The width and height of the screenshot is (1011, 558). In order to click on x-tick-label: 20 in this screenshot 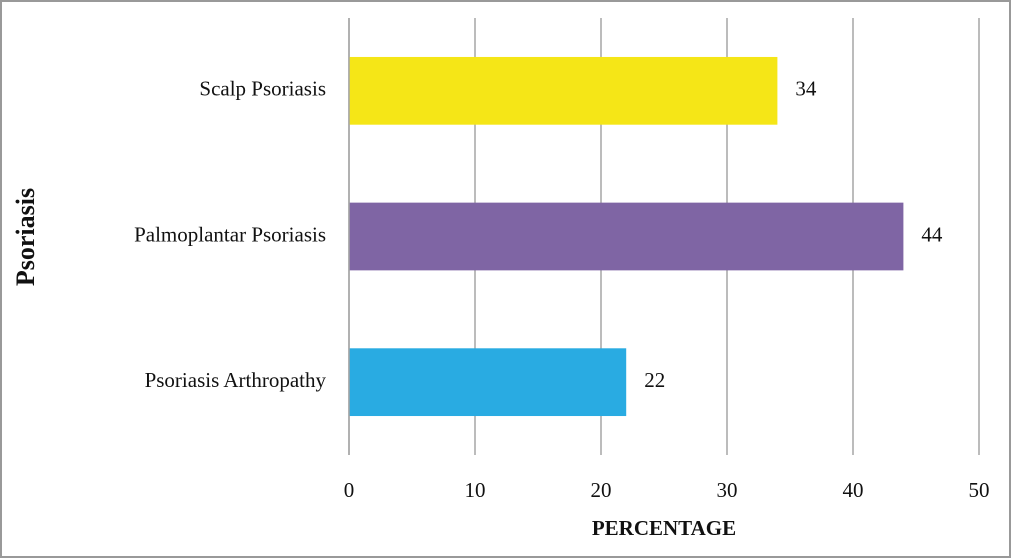, I will do `click(601, 490)`.